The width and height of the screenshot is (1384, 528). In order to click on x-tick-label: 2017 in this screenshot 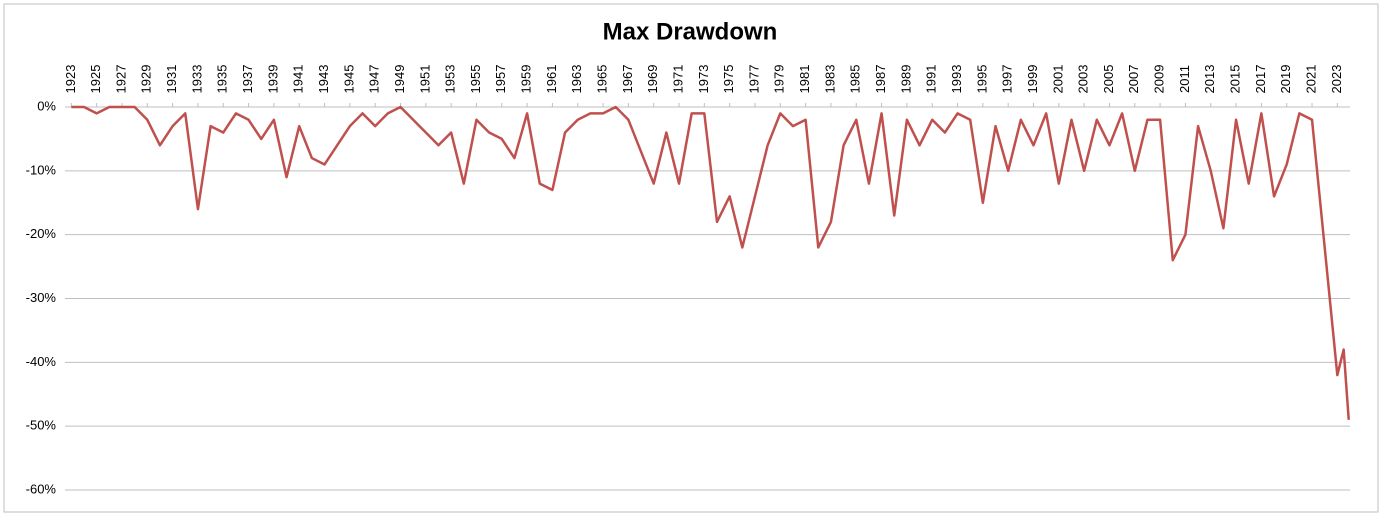, I will do `click(1260, 79)`.